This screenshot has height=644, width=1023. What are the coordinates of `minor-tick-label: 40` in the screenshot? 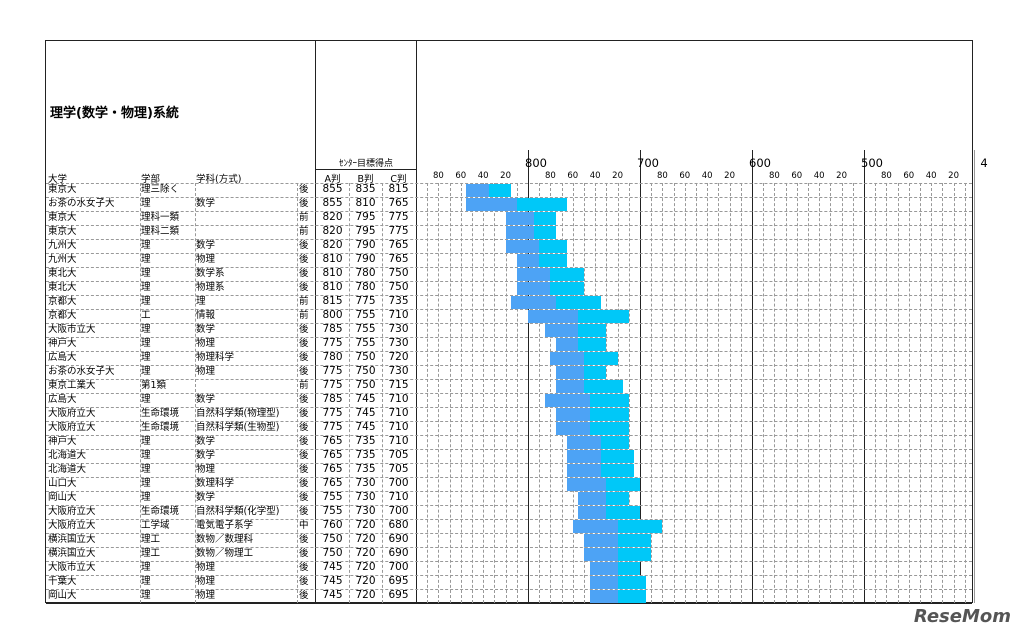 It's located at (595, 176).